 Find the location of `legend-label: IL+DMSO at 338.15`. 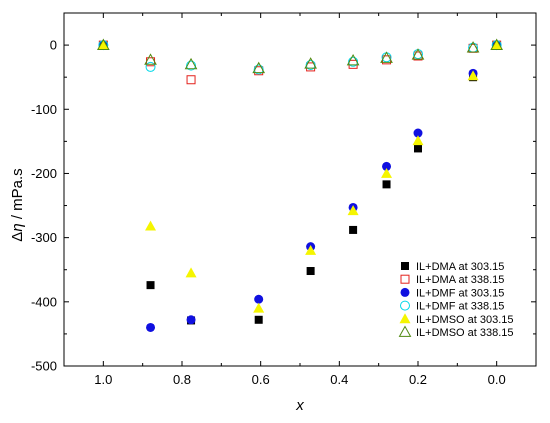

legend-label: IL+DMSO at 338.15 is located at coordinates (465, 333).